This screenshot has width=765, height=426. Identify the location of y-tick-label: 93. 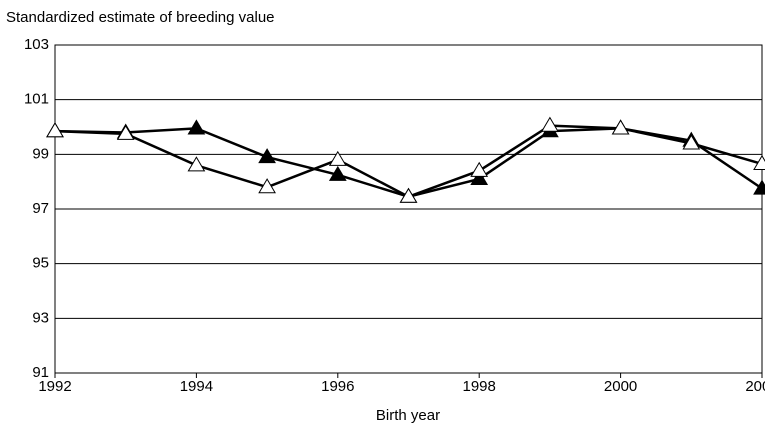
(40, 317).